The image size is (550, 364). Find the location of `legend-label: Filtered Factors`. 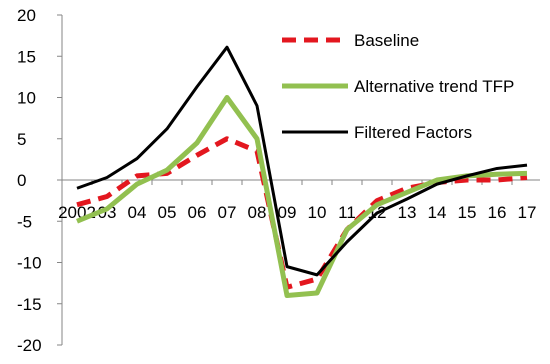

legend-label: Filtered Factors is located at coordinates (413, 132).